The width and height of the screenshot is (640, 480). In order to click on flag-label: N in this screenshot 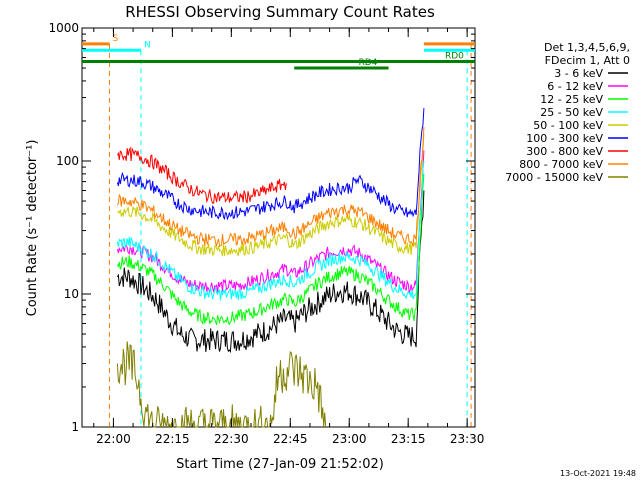, I will do `click(147, 45)`.